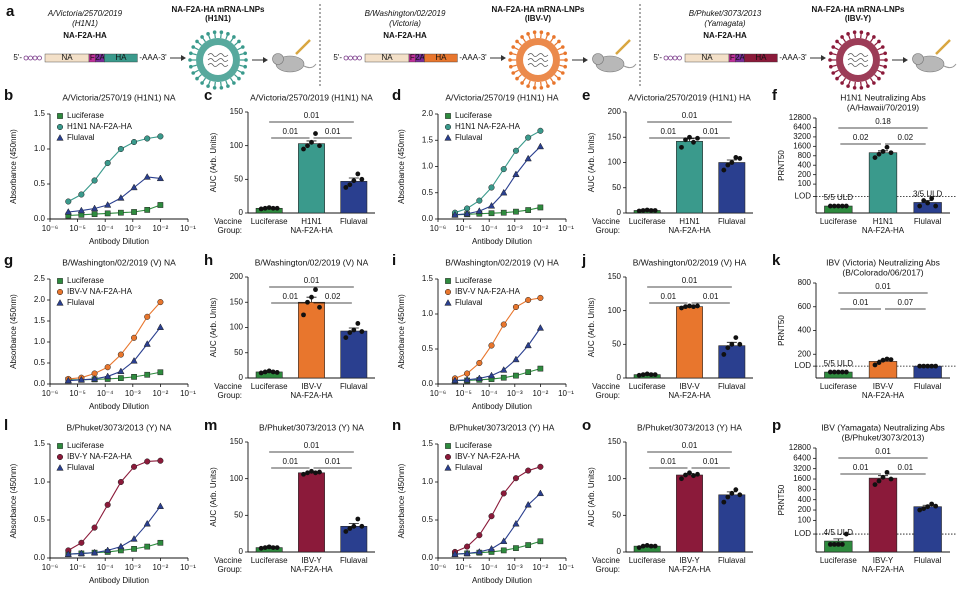 Image resolution: width=960 pixels, height=595 pixels. What do you see at coordinates (669, 461) in the screenshot?
I see `p-value: 0.01` at bounding box center [669, 461].